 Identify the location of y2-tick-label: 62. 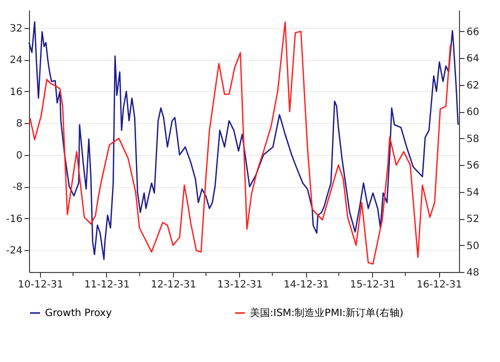
(473, 86).